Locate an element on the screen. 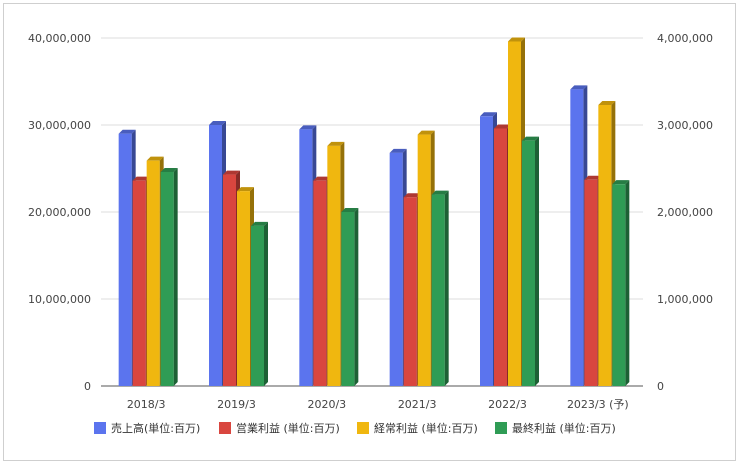 This screenshot has width=741, height=466. right-axis: 0 1,000,000 2,000,000 3,000,000 4,000,000 is located at coordinates (685, 212).